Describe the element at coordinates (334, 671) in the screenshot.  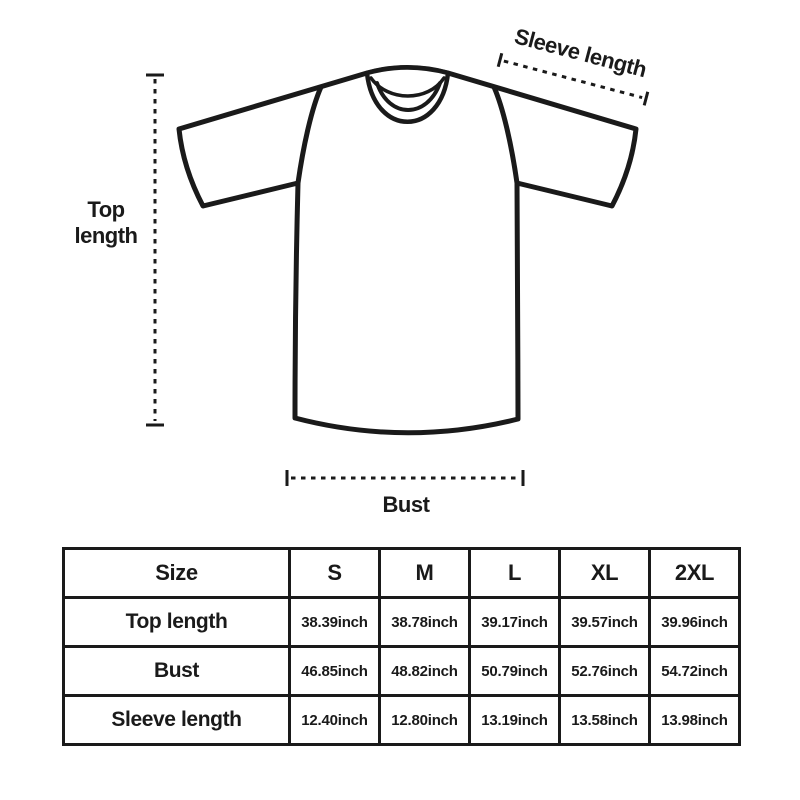
I see `bust-s: 46.85inch` at that location.